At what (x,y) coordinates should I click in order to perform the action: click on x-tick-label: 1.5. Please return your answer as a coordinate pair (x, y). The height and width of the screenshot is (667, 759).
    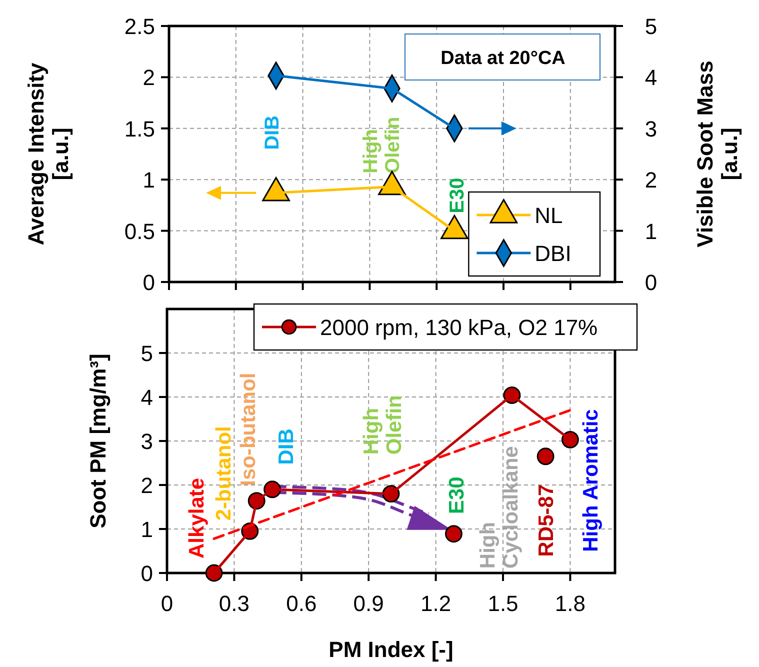
    Looking at the image, I should click on (503, 603).